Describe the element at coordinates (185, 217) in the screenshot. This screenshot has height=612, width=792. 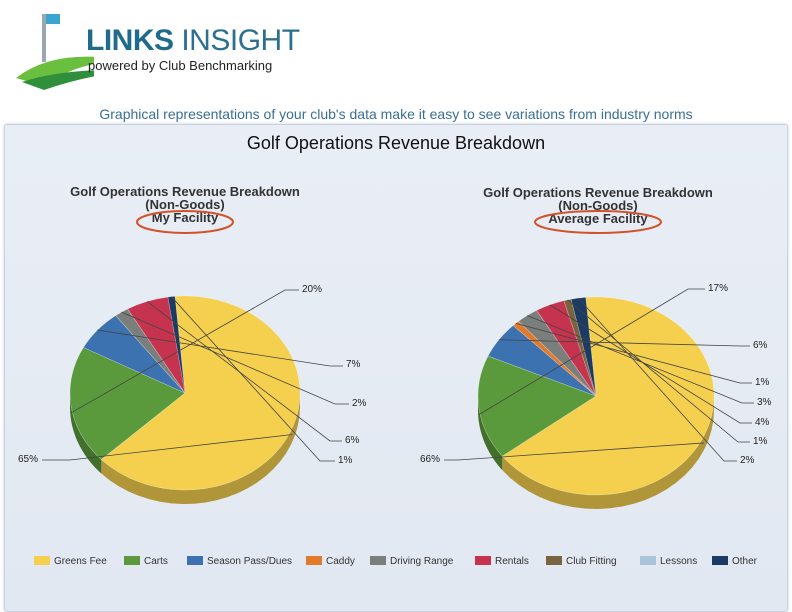
I see `chart-title-line: My Facility` at that location.